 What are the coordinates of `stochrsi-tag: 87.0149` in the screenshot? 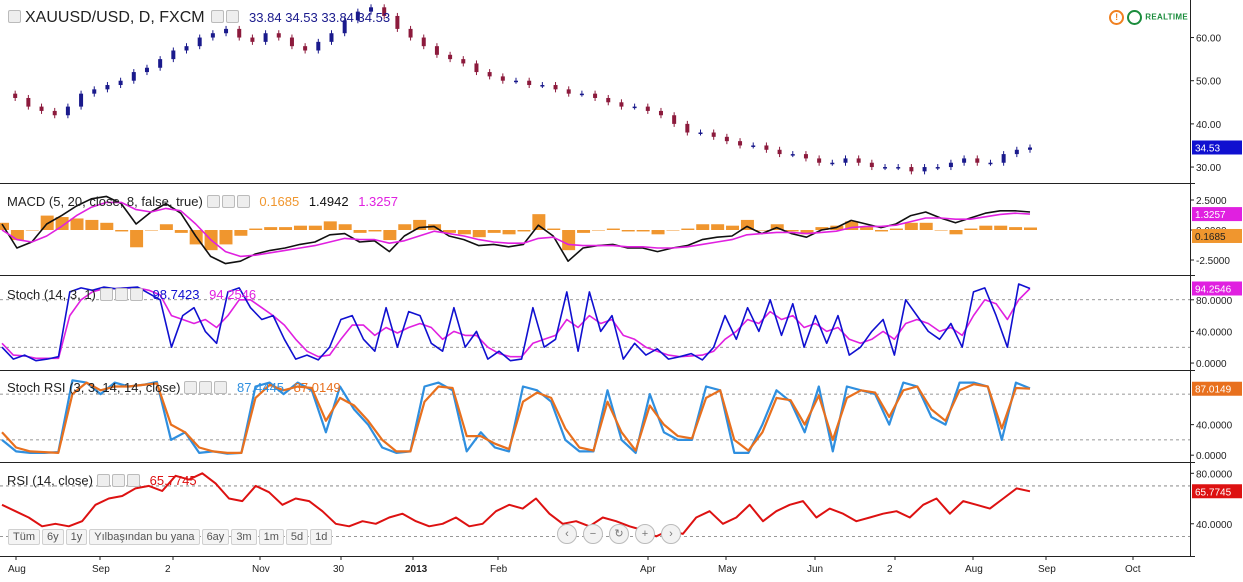 It's located at (1213, 390).